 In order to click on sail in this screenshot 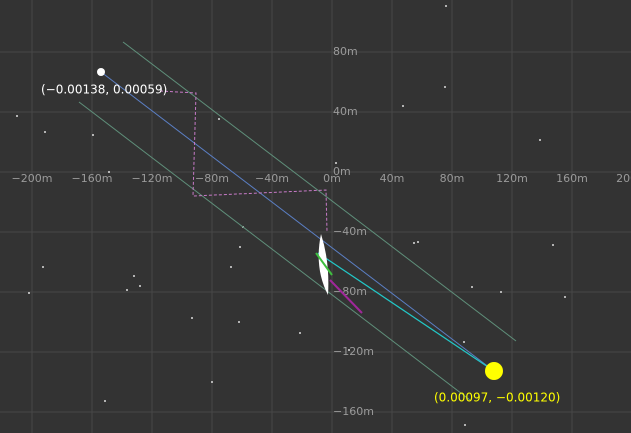, I will do `click(324, 264)`.